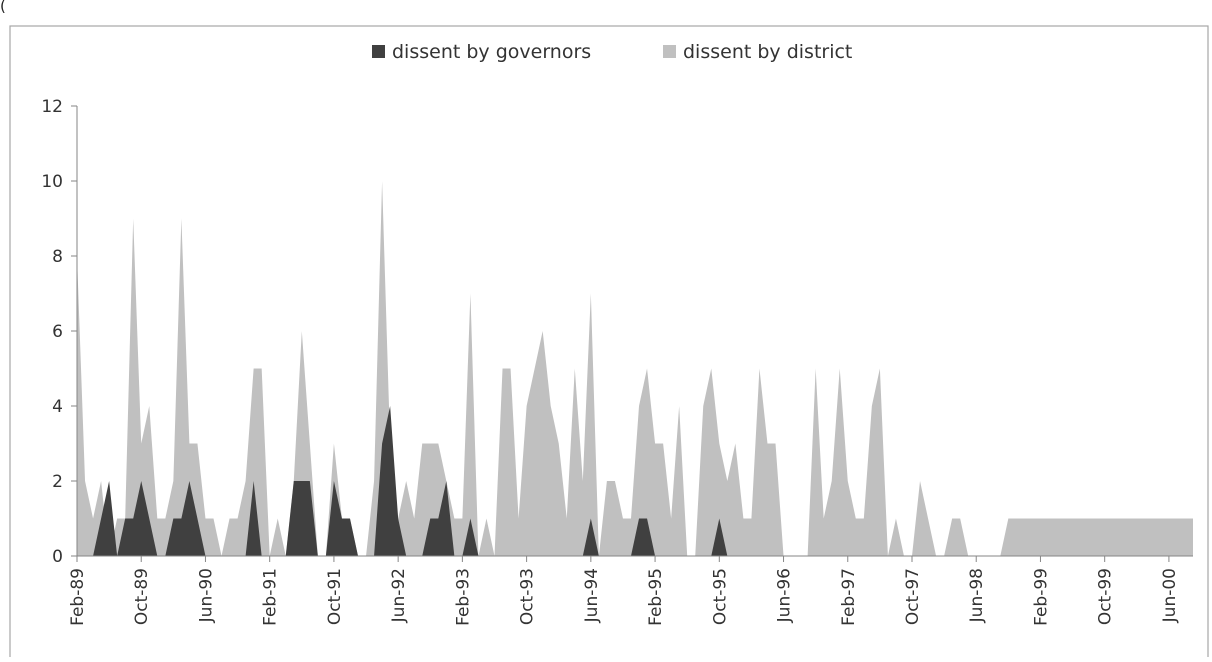 This screenshot has height=662, width=1212. What do you see at coordinates (78, 597) in the screenshot?
I see `x-tick-label: Feb-89` at bounding box center [78, 597].